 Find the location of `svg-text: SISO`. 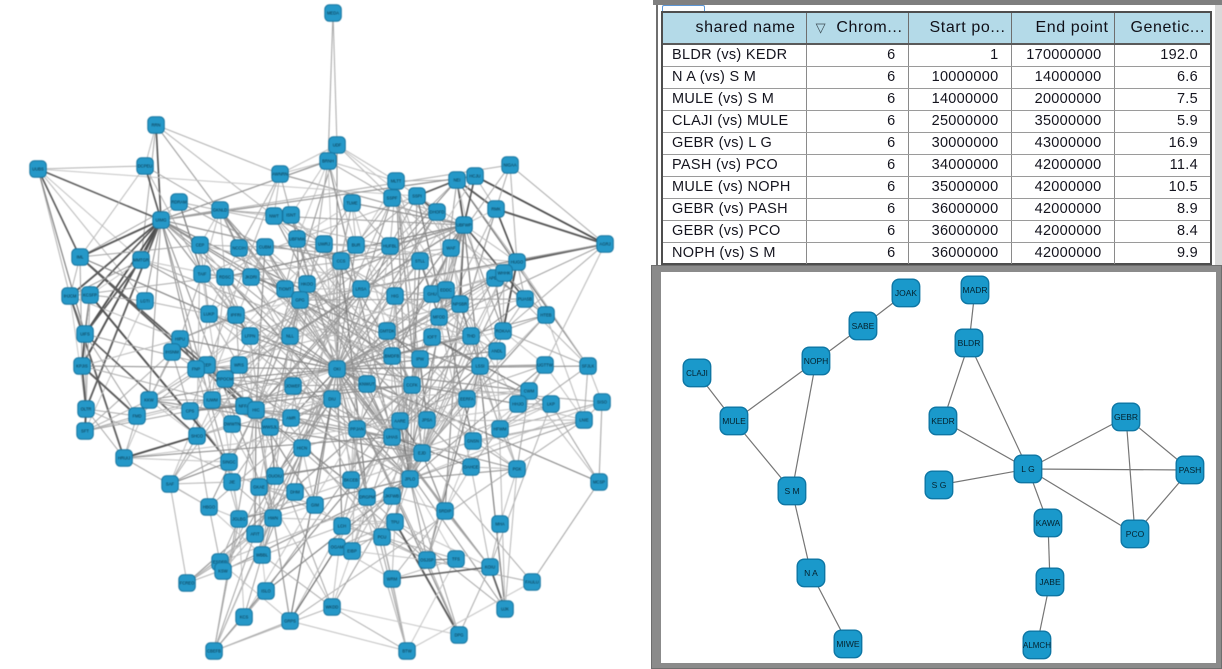

svg-text: SISO is located at coordinates (602, 402).